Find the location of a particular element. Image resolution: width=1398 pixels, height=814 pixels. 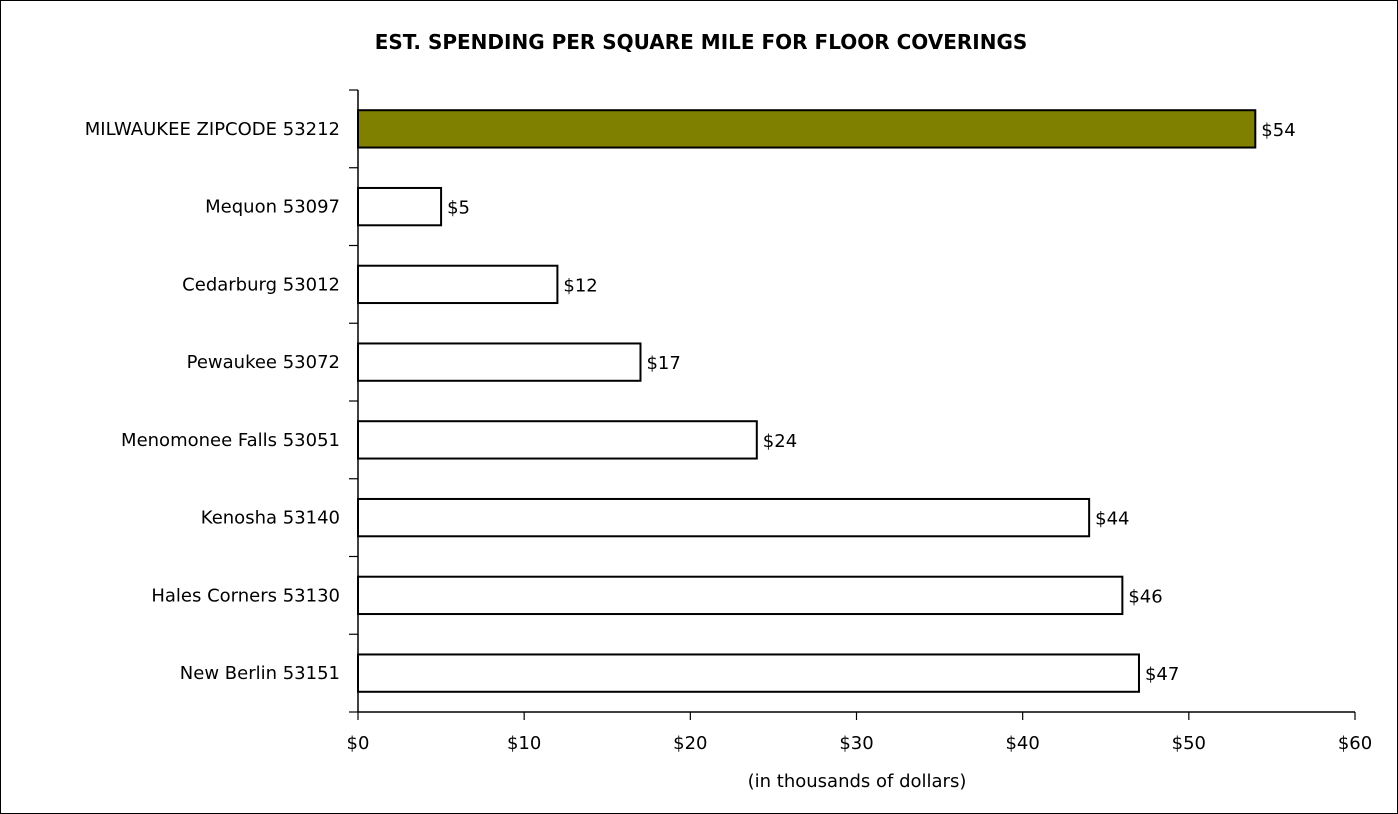

x-tick-label: $10 is located at coordinates (524, 743).